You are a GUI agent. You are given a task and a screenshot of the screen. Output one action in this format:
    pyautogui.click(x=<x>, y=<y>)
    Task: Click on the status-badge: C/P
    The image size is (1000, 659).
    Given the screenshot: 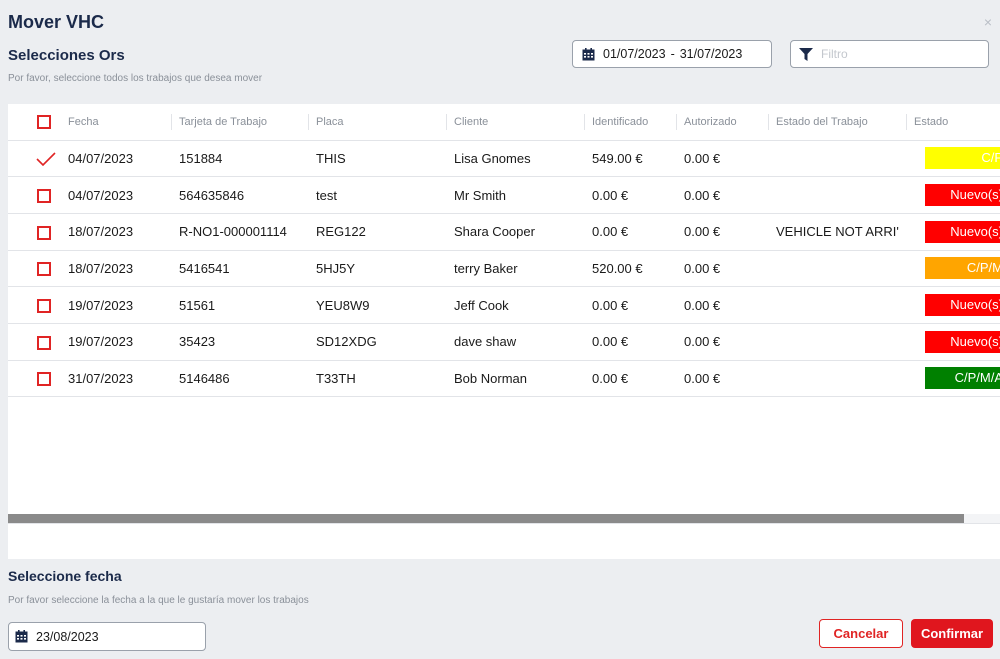 What is the action you would take?
    pyautogui.click(x=962, y=158)
    